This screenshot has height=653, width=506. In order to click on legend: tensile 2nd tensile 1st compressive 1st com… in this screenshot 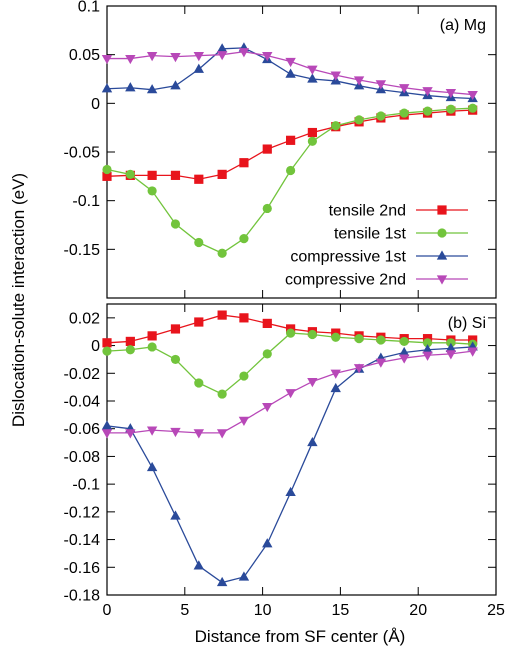, I will do `click(376, 246)`.